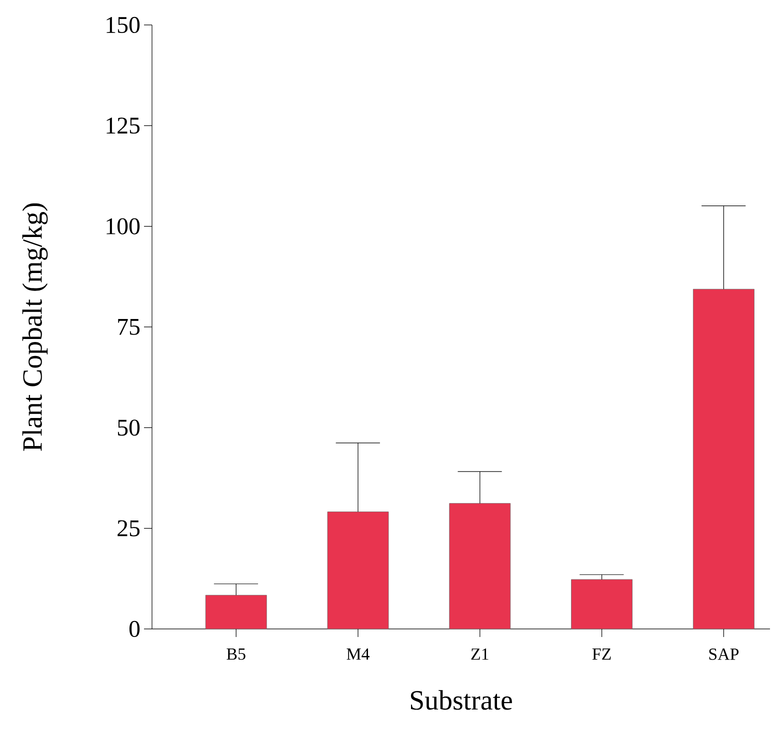 This screenshot has width=774, height=739. I want to click on y-tick-label: 150, so click(123, 25).